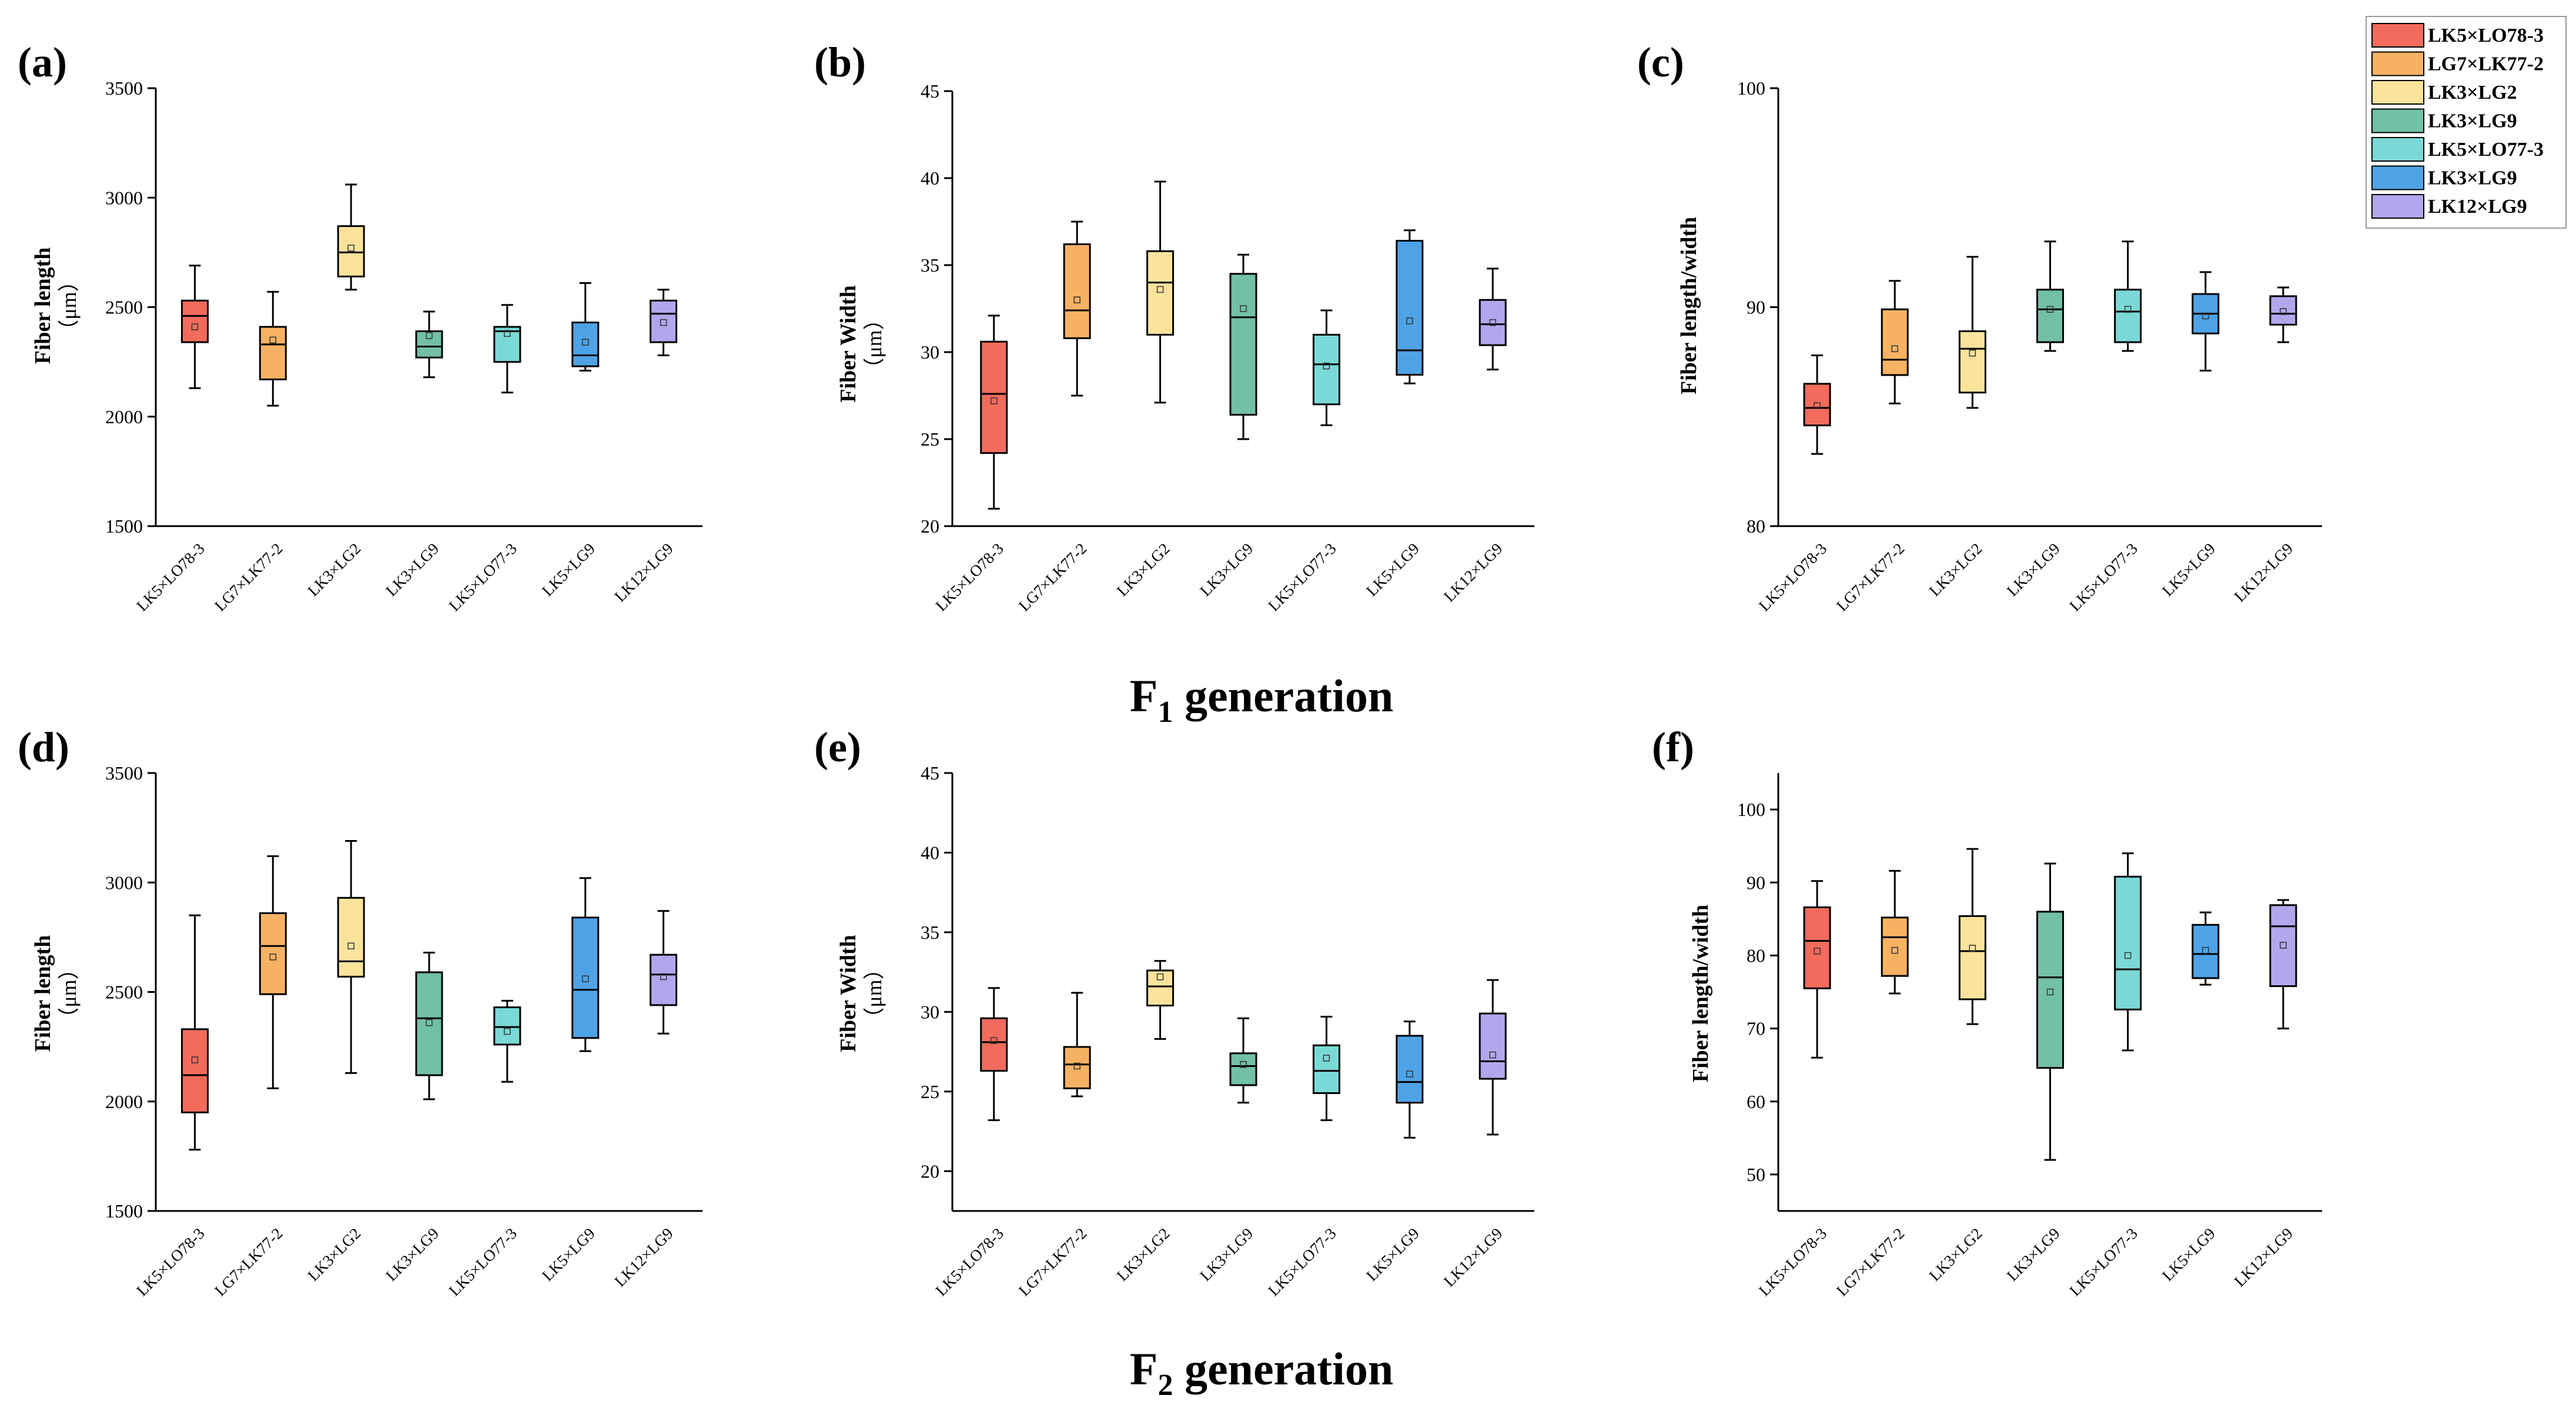 The height and width of the screenshot is (1422, 2576). I want to click on y-tick-label: 80, so click(1756, 955).